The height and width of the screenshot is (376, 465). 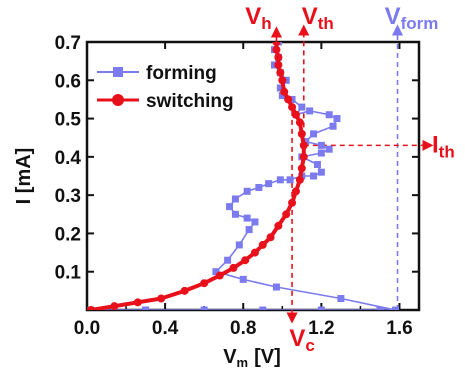 What do you see at coordinates (24, 176) in the screenshot?
I see `y-axis-title: I [mA]` at bounding box center [24, 176].